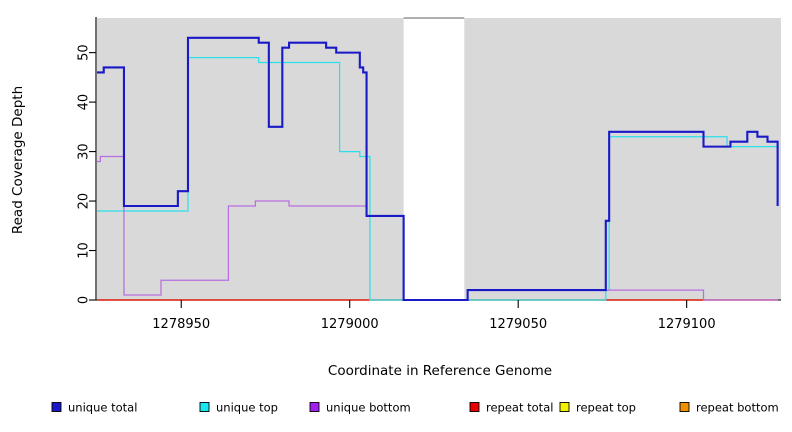 The height and width of the screenshot is (432, 792). I want to click on y-tick-label: 50, so click(84, 52).